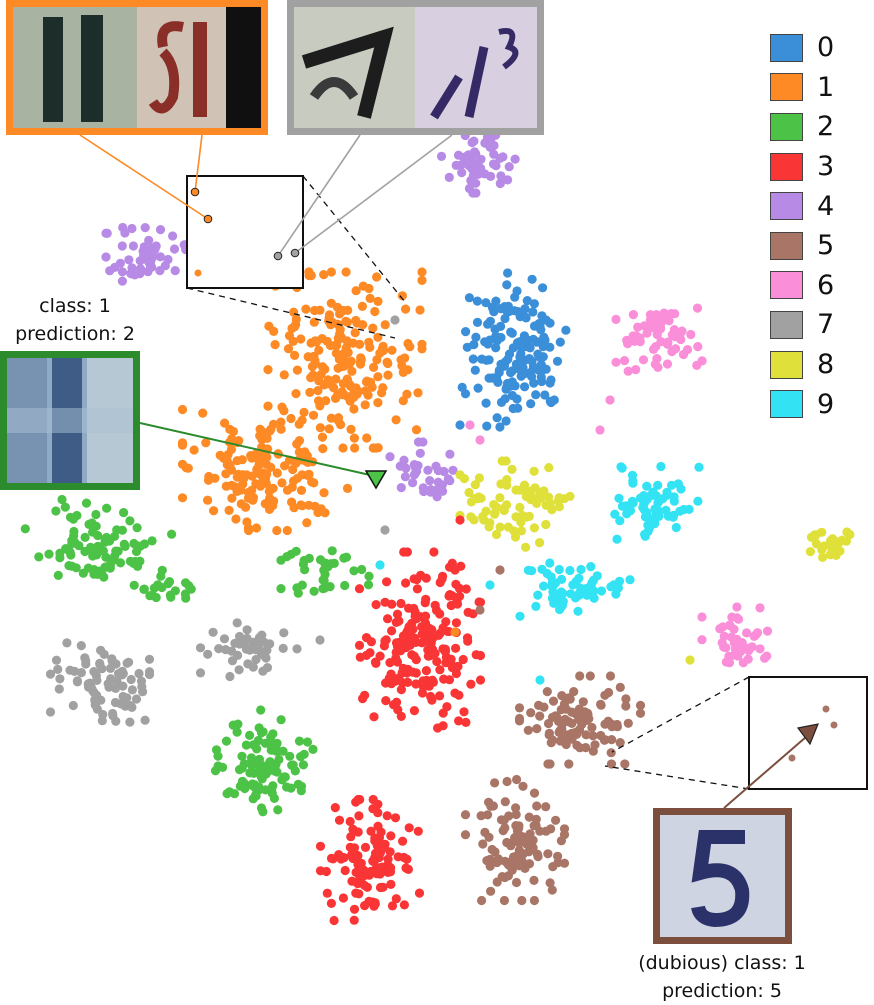  I want to click on zoomed-point, so click(208, 219).